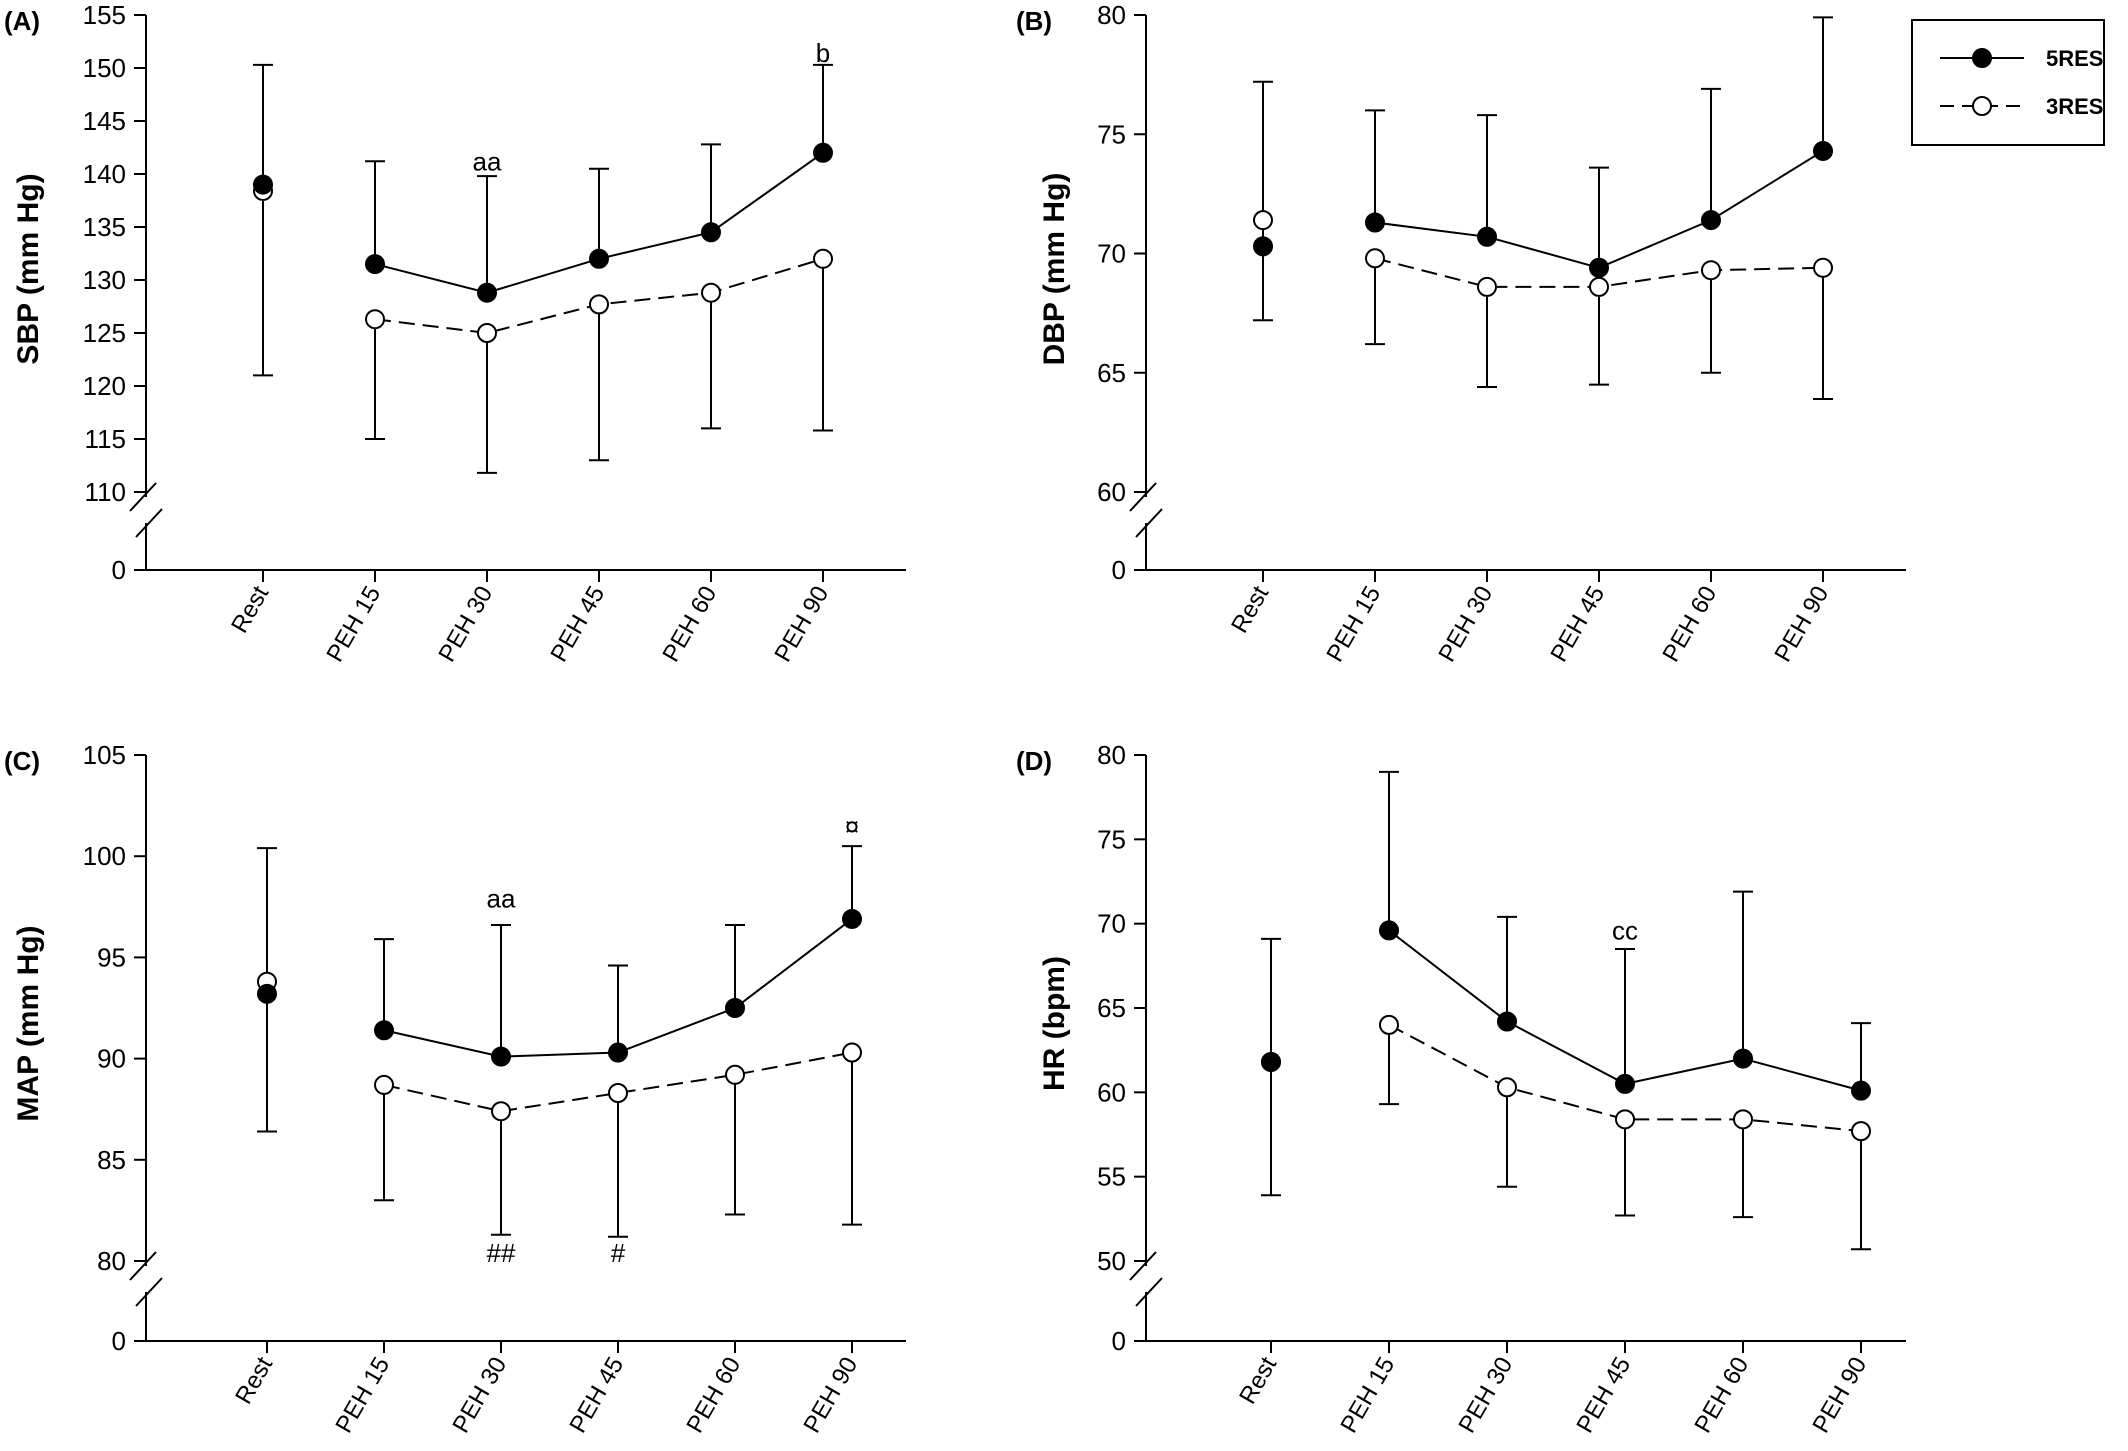 Image resolution: width=2128 pixels, height=1451 pixels. What do you see at coordinates (111, 957) in the screenshot?
I see `y-tick-label: 95` at bounding box center [111, 957].